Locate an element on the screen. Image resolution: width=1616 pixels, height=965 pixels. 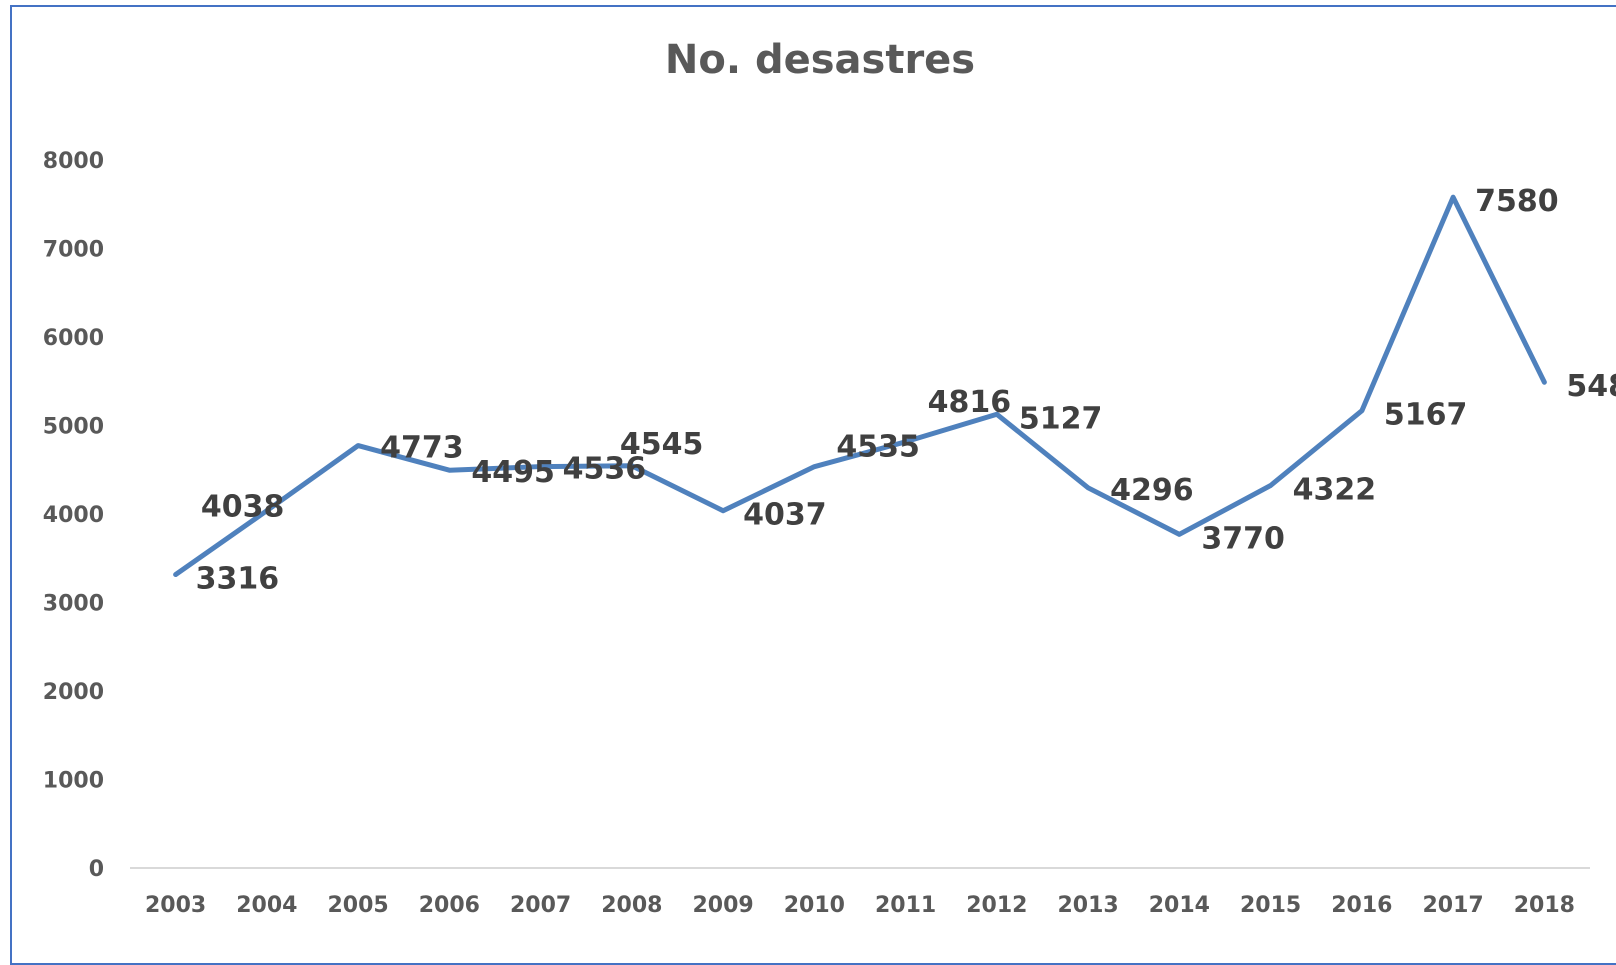
x-tick-label: 2005 is located at coordinates (358, 905).